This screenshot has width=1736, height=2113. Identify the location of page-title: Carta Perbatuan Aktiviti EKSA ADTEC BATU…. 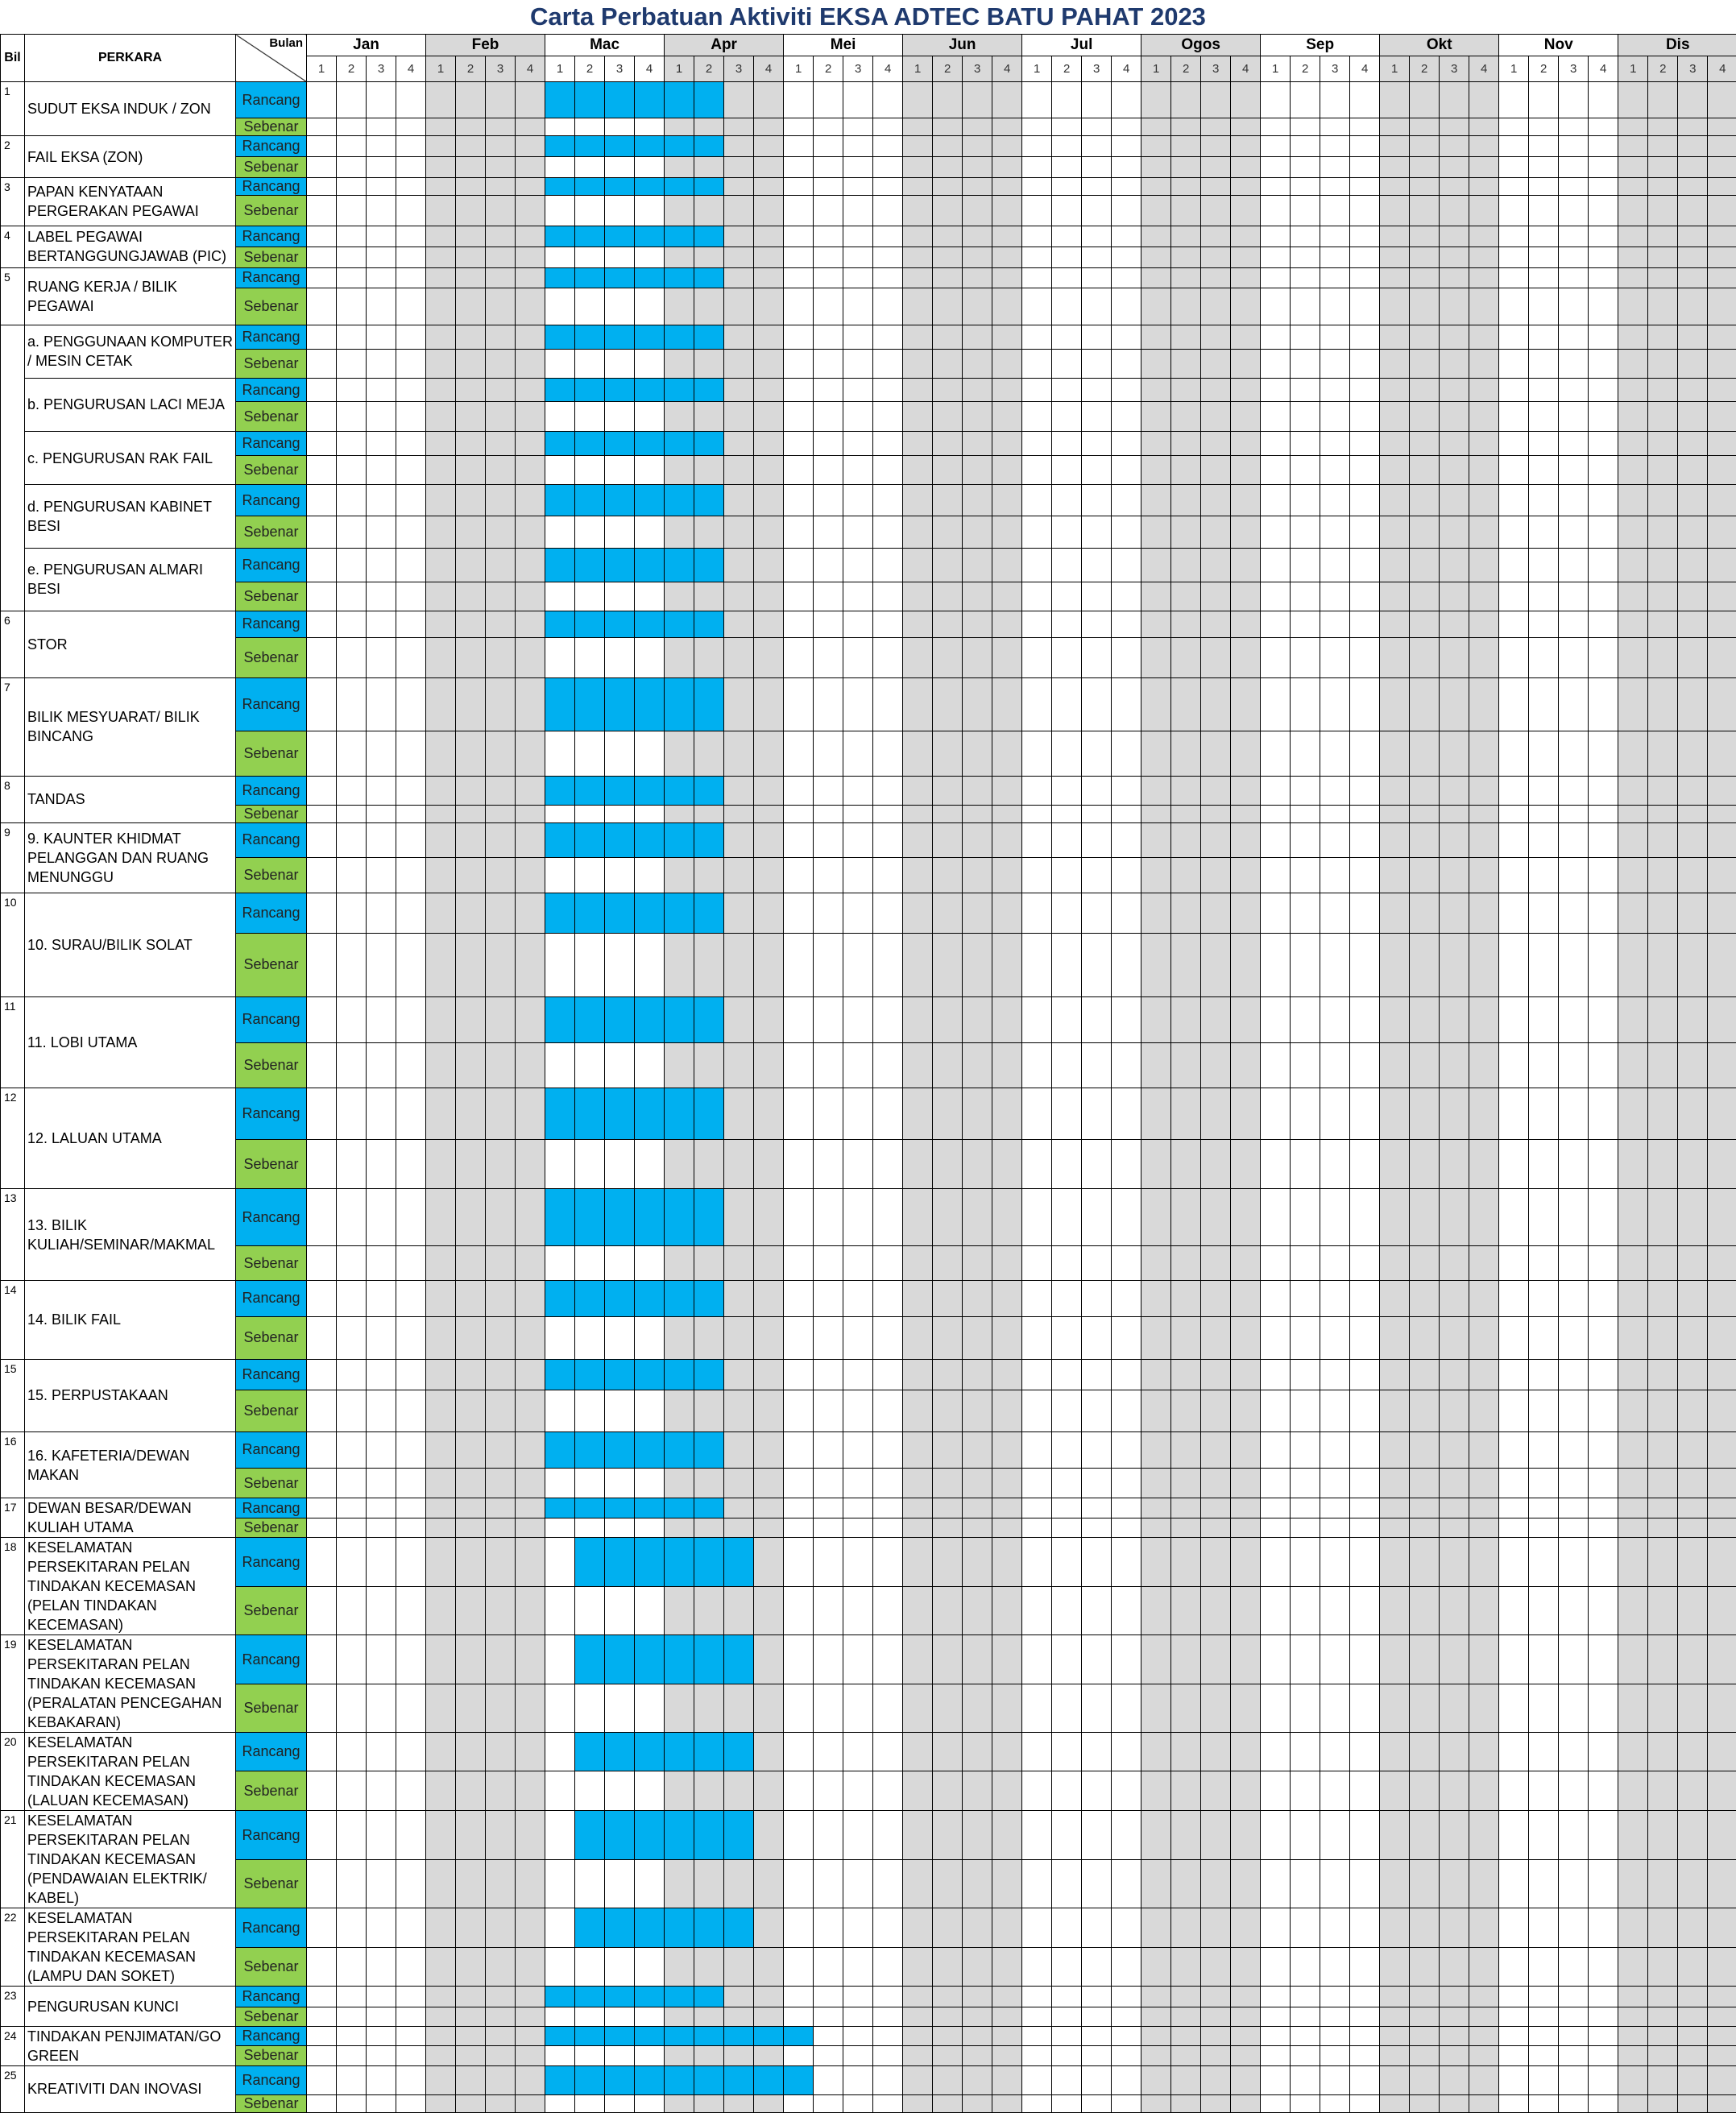
(868, 16).